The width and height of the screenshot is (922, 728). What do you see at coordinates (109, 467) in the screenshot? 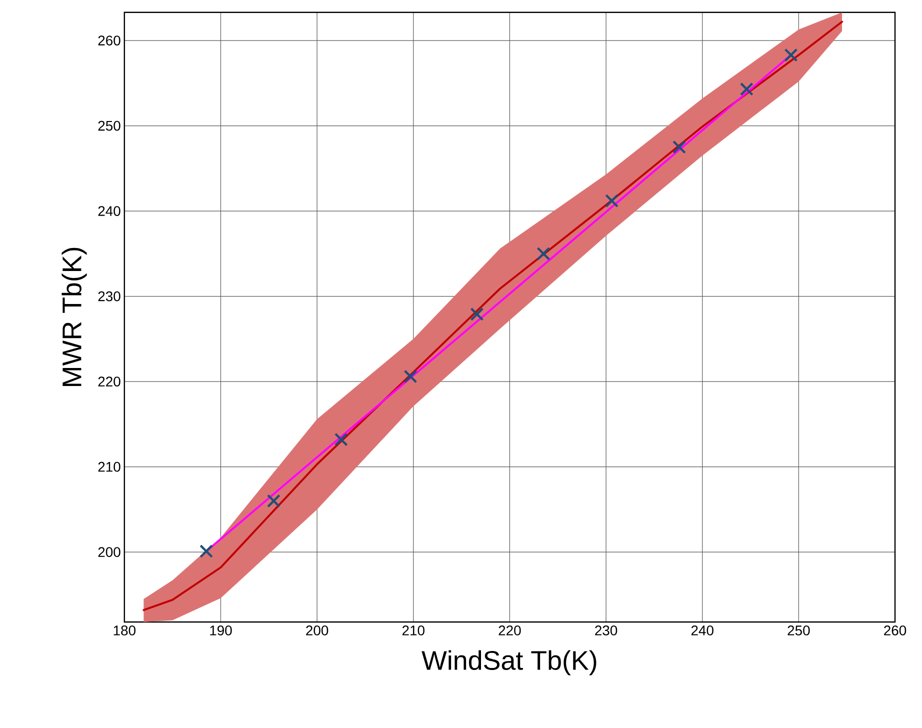
I see `y-tick-label: 210` at bounding box center [109, 467].